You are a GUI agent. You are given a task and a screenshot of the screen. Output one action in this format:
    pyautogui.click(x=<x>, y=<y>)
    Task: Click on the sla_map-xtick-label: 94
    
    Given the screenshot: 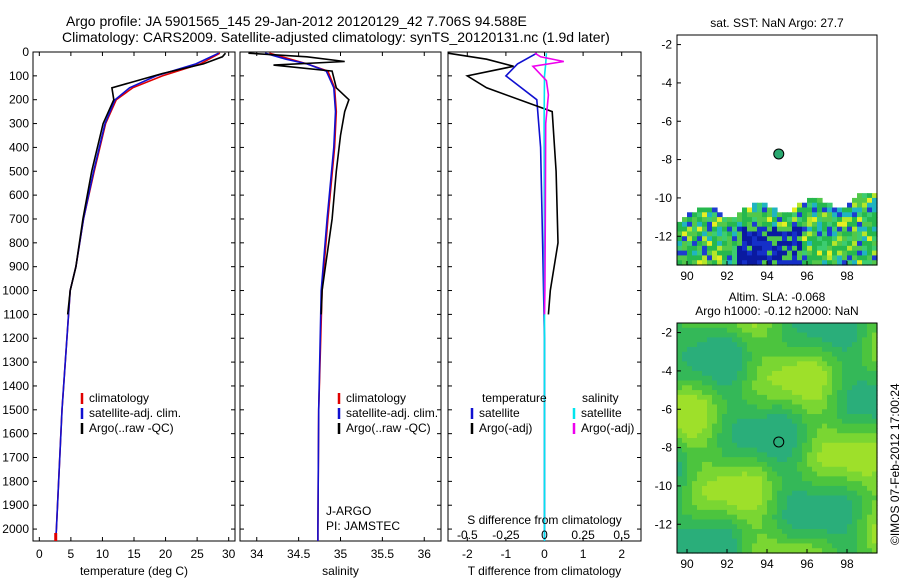 What is the action you would take?
    pyautogui.click(x=767, y=564)
    